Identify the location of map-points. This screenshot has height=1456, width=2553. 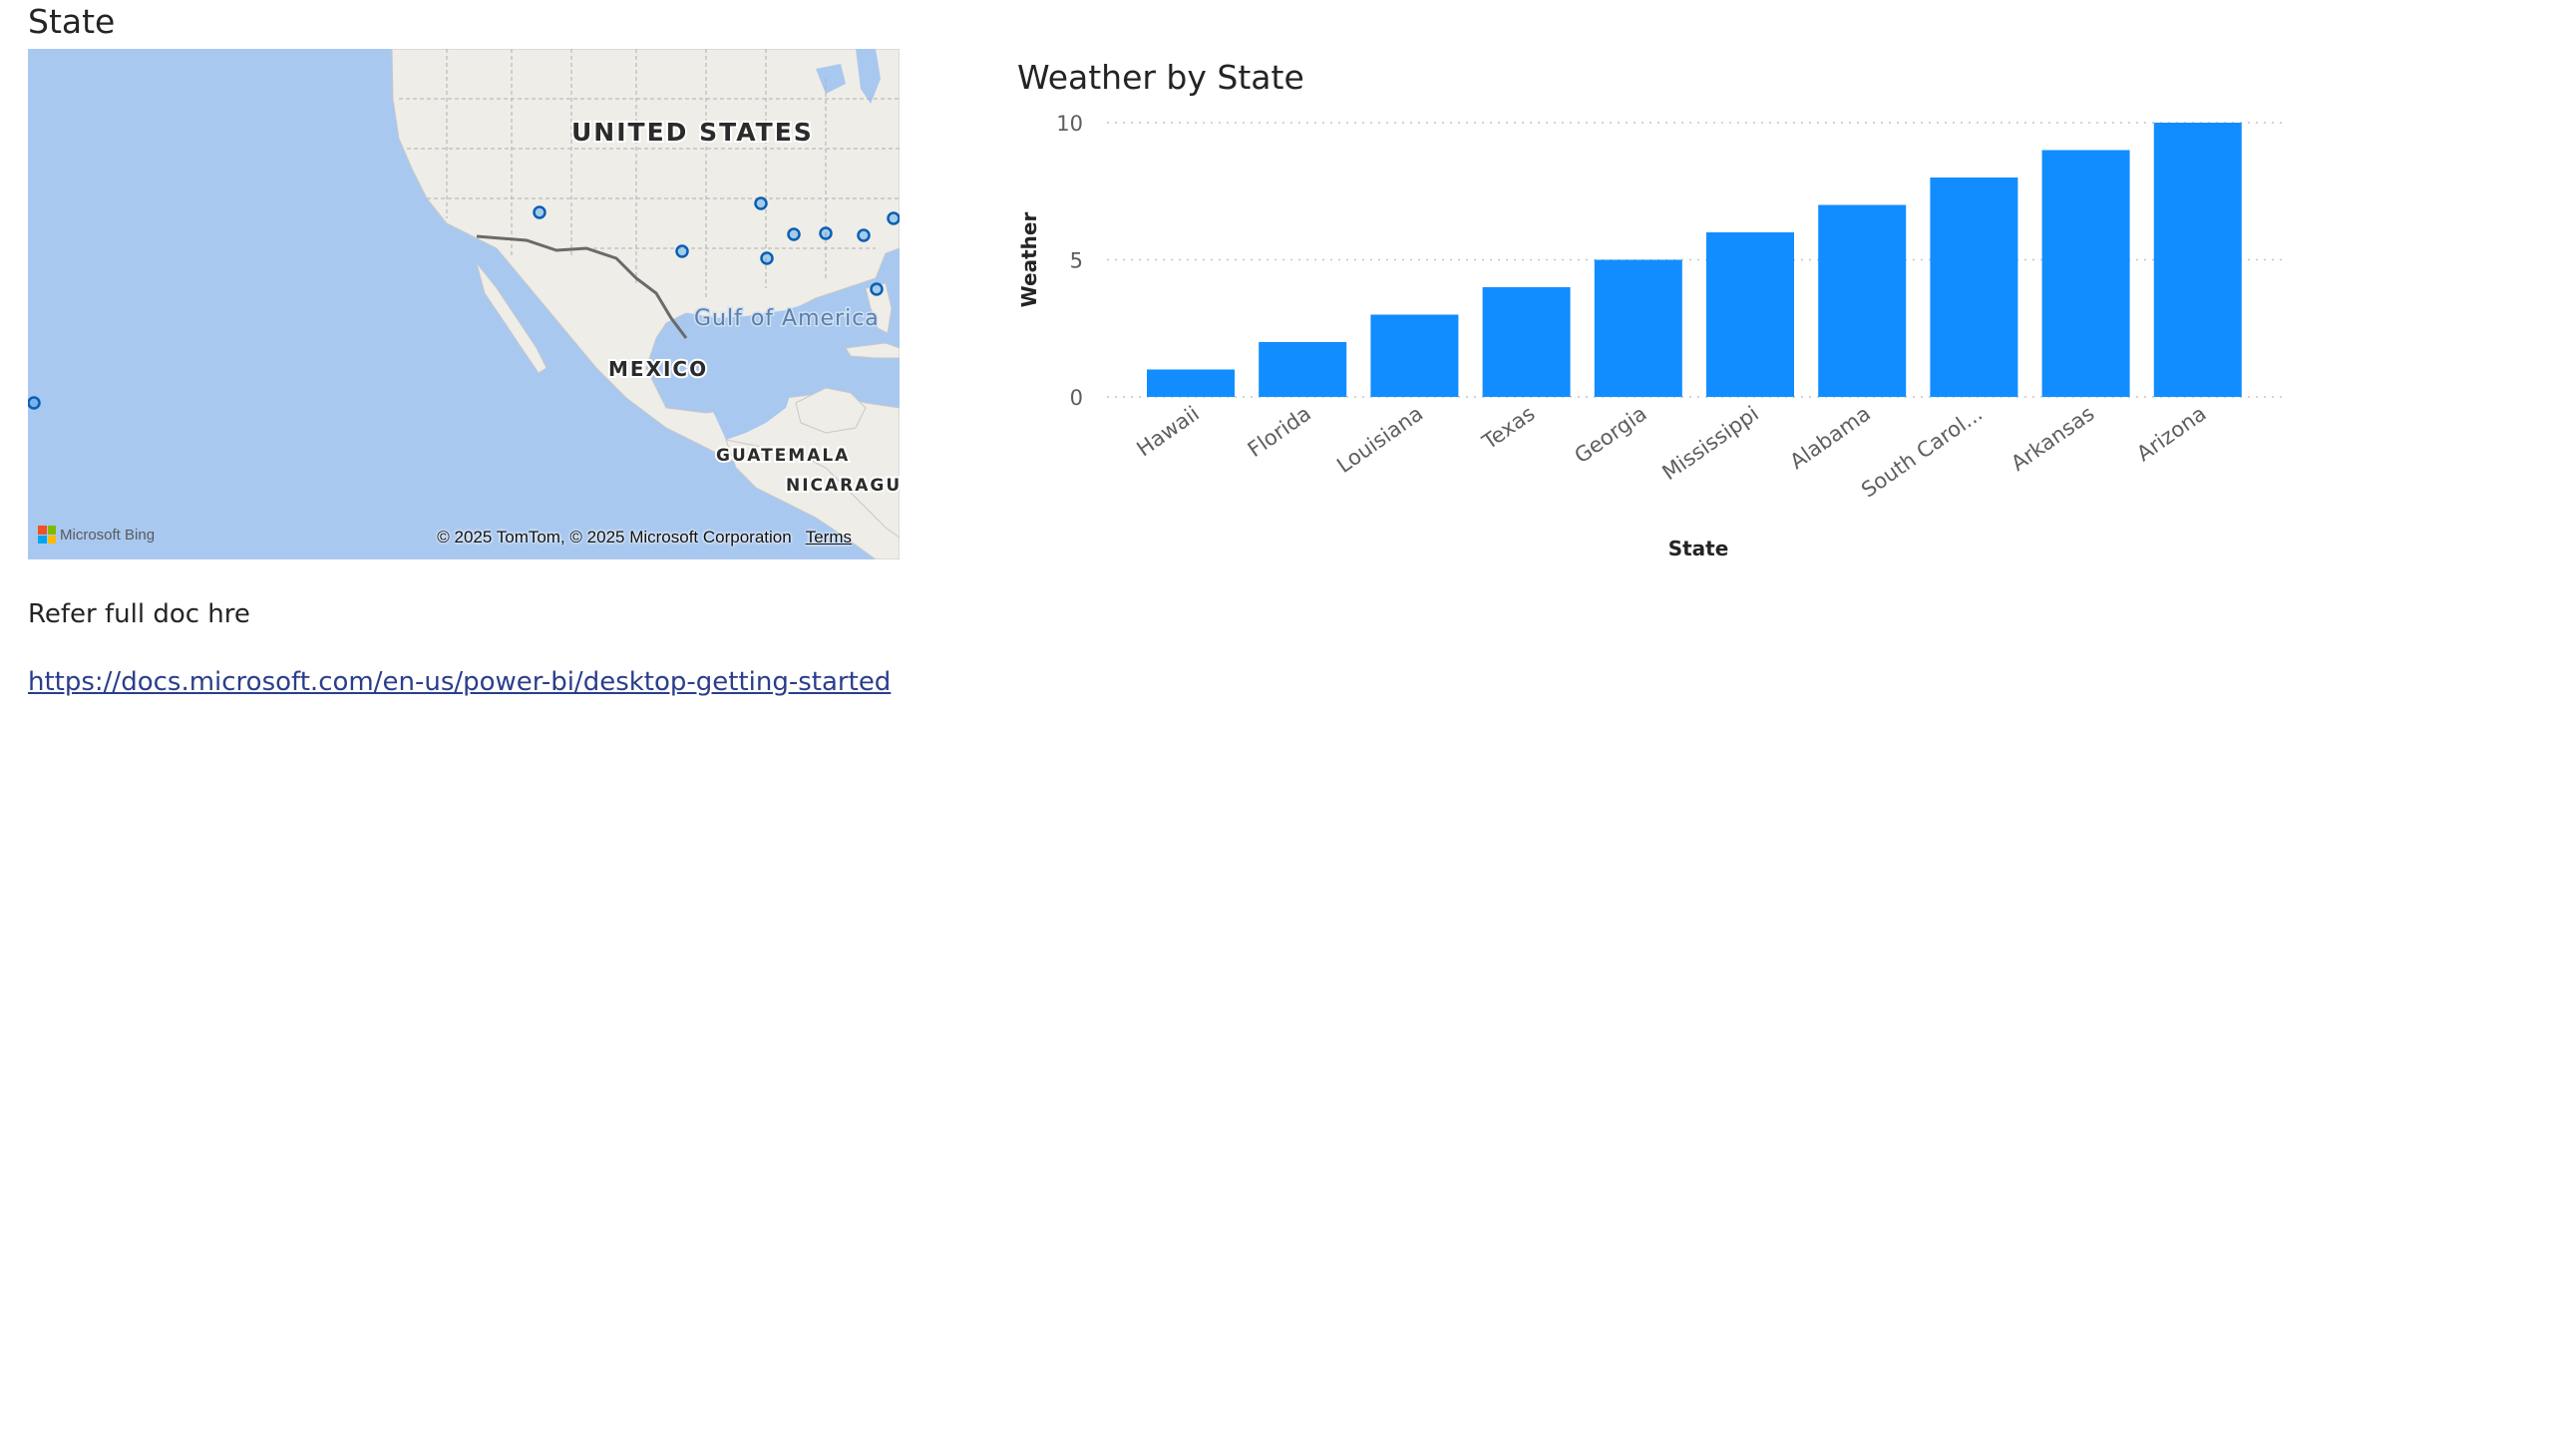
(464, 303).